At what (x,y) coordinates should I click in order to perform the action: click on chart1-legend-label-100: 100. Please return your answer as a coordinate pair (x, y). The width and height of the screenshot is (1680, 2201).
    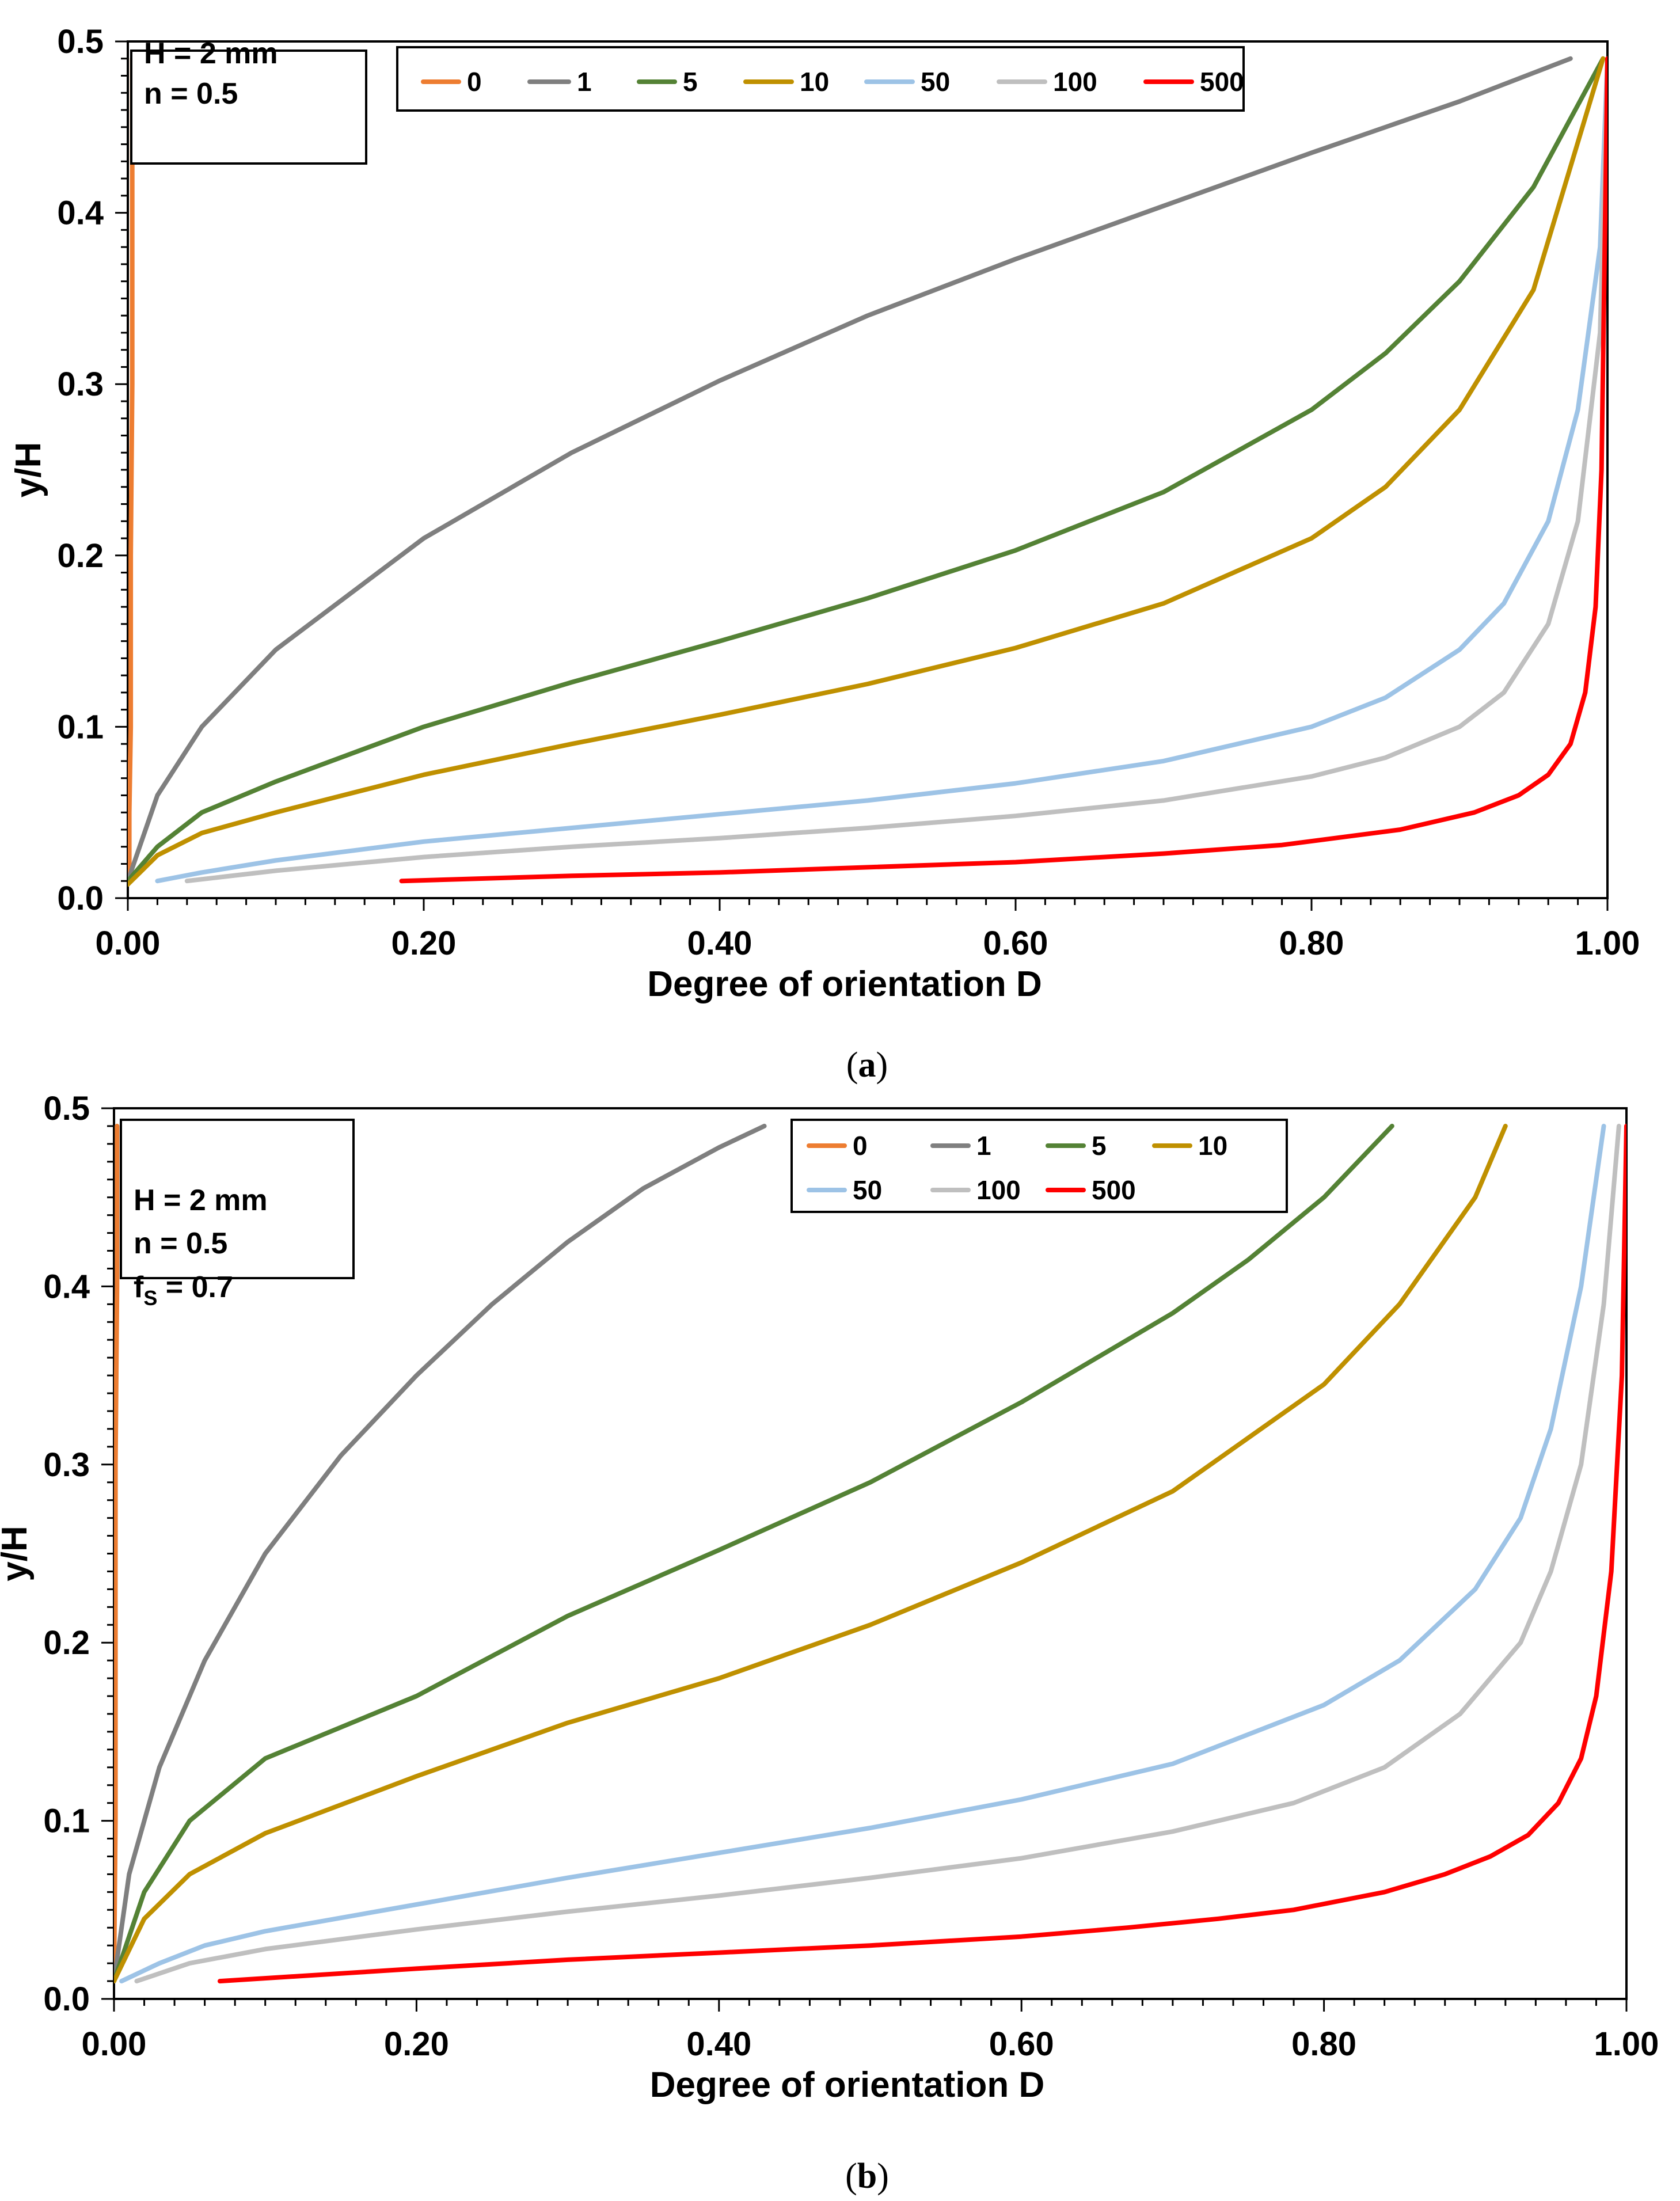
    Looking at the image, I should click on (1075, 82).